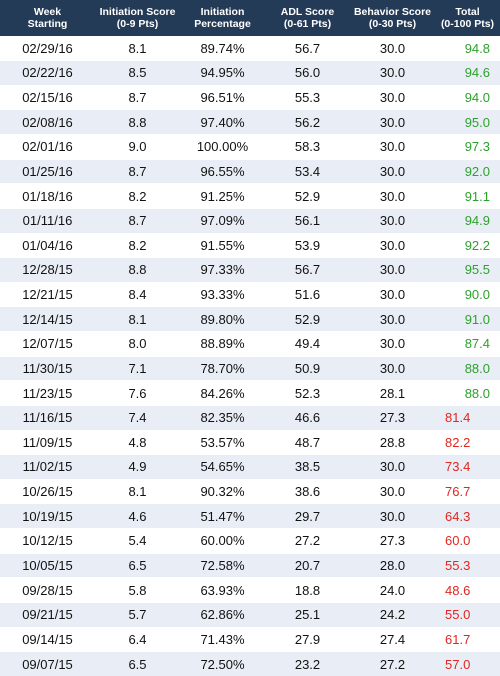 The width and height of the screenshot is (500, 676). I want to click on initiation-percentage-cell: 89.74%, so click(222, 48).